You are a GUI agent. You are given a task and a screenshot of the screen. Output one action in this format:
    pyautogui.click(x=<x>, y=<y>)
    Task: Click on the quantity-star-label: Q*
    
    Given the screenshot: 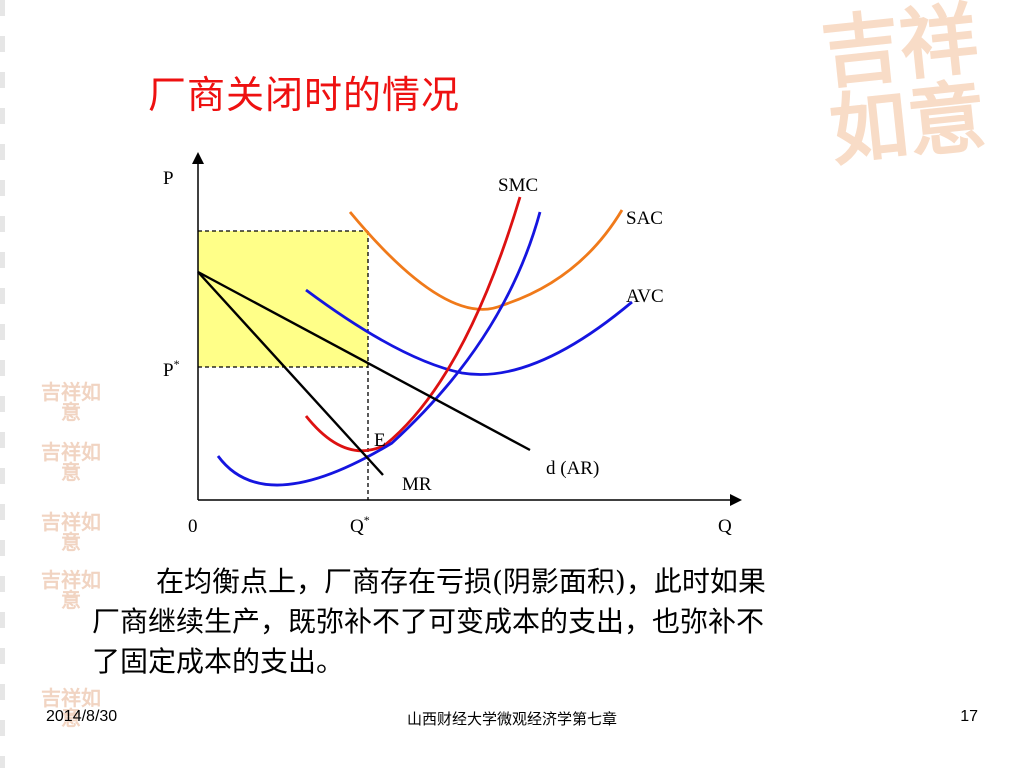 What is the action you would take?
    pyautogui.click(x=360, y=525)
    